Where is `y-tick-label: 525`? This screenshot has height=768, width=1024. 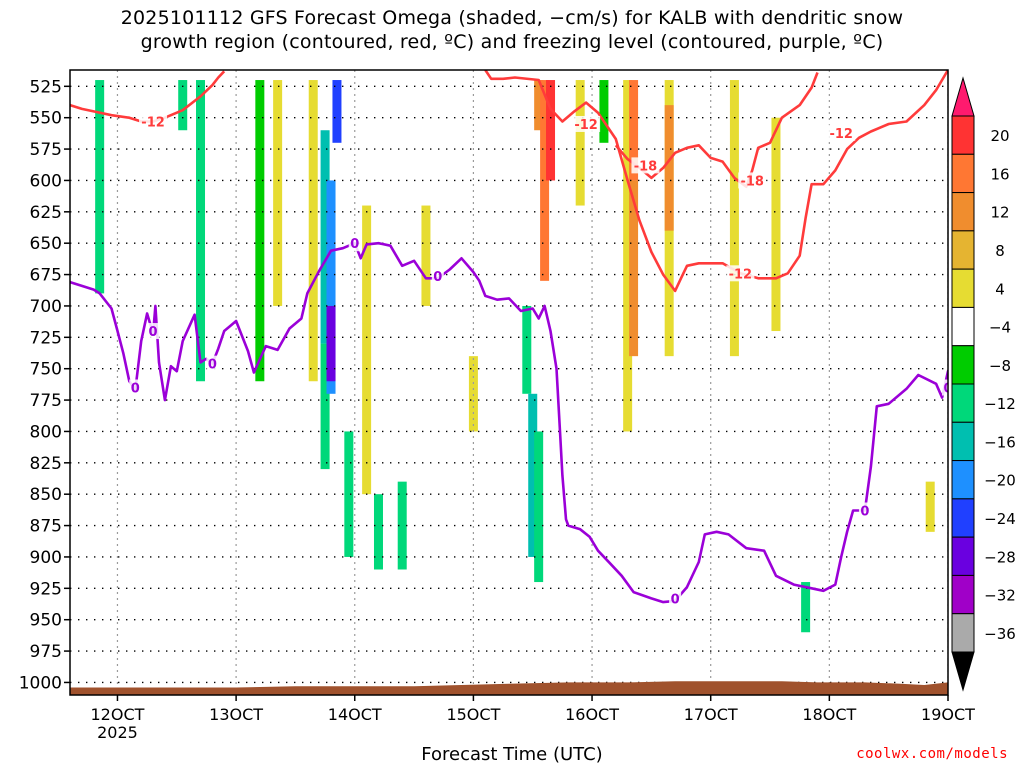
y-tick-label: 525 is located at coordinates (46, 87).